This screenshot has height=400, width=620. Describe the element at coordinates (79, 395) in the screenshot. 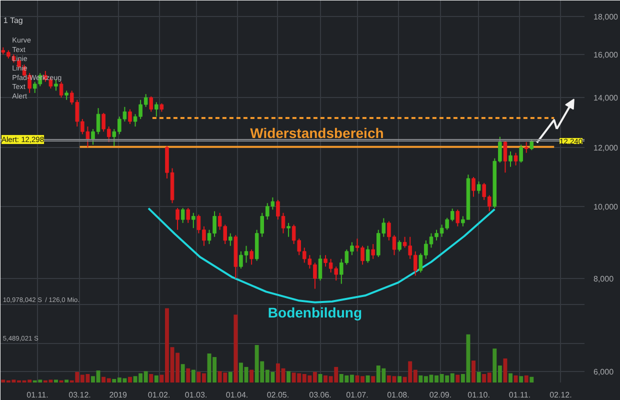

I see `x-tick-label: 03.12.` at that location.